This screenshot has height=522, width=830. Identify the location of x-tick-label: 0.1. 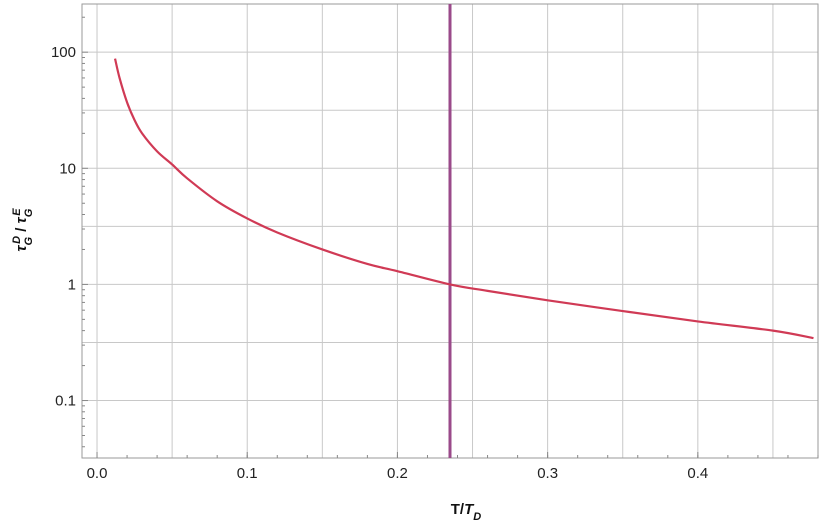
(247, 473).